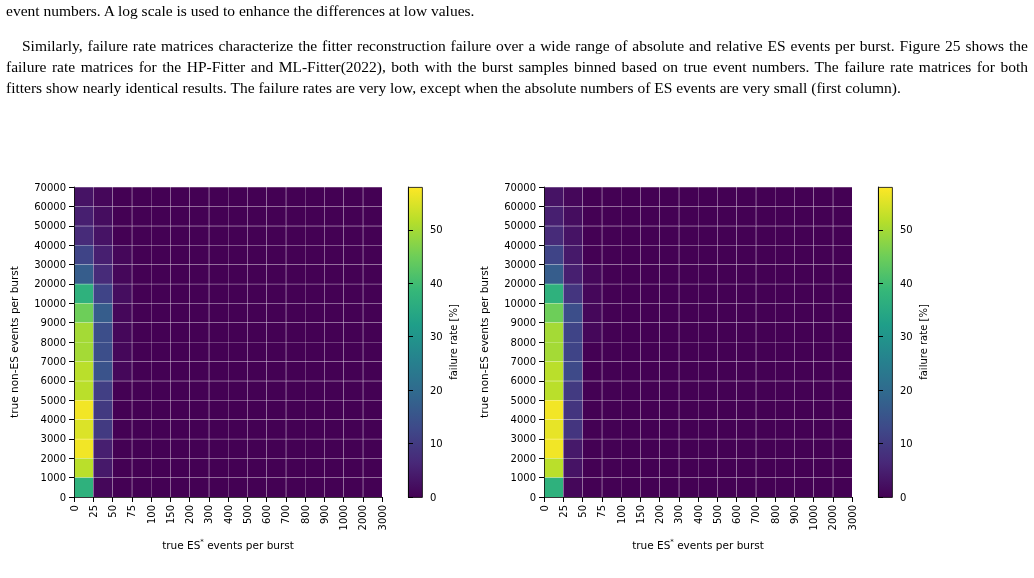  What do you see at coordinates (517, 67) in the screenshot?
I see `text: Similarly, failure rate matrices characterize the fitter reconstruction failure over a wide range of absolute and relative ES events per burst. Figure 25 shows the failure rate matrices for the HP-Fitter and ML-Fitter(2022), both with the burst samples binned based on true event numbers. The failure rate matrices for both fitters show nearly identical results. The failure rates are very low, except when the absolute numbers of ES events are very small (first column).` at bounding box center [517, 67].